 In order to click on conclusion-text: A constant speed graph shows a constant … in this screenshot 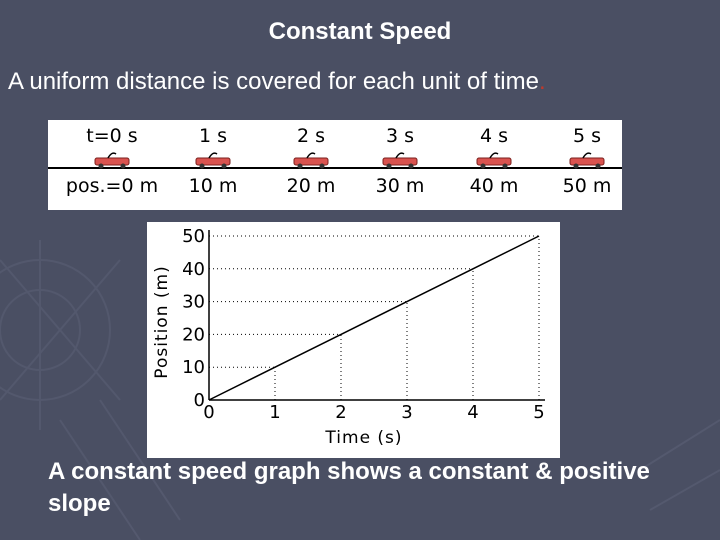, I will do `click(349, 487)`.